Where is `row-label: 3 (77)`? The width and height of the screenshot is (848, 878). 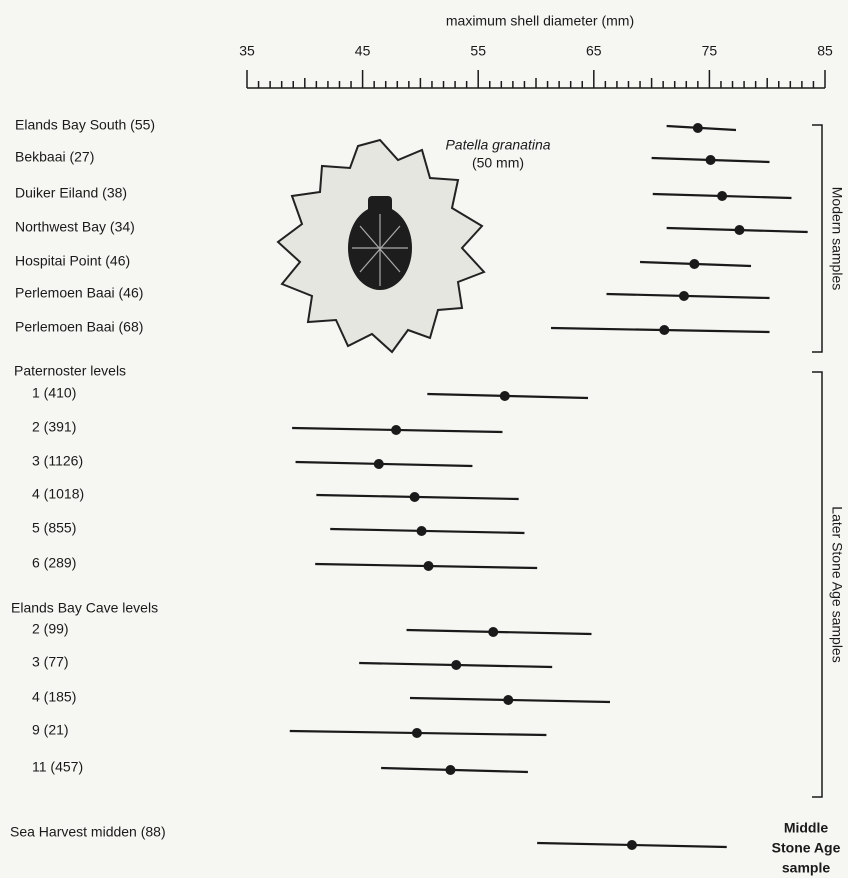
row-label: 3 (77) is located at coordinates (50, 662).